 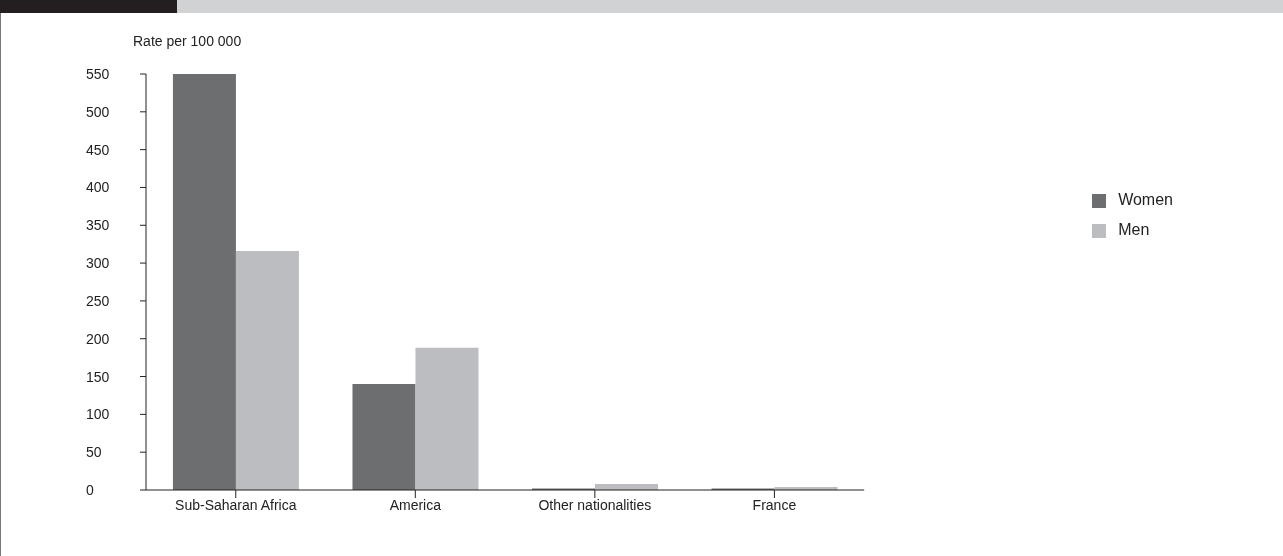 I want to click on y-tick-label: 100, so click(x=98, y=414).